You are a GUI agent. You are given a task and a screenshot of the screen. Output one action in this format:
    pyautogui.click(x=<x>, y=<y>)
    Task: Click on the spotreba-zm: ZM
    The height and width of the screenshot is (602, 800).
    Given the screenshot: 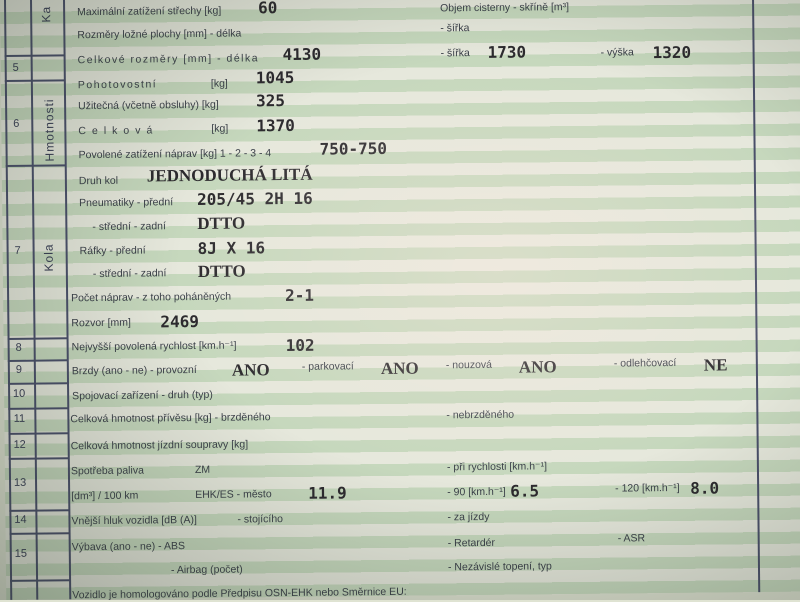 What is the action you would take?
    pyautogui.click(x=202, y=469)
    